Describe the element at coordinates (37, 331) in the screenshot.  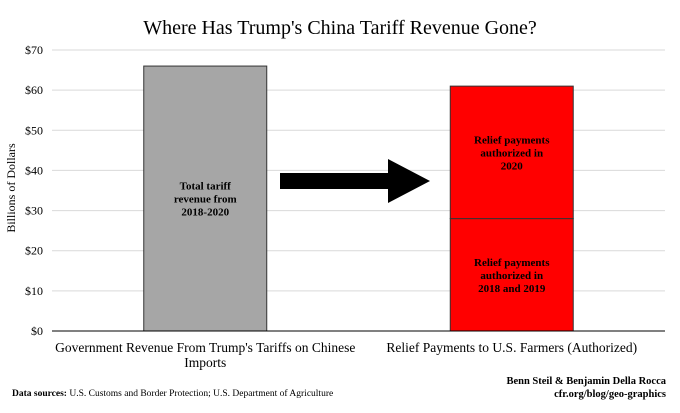
I see `y-tick-label: $0` at that location.